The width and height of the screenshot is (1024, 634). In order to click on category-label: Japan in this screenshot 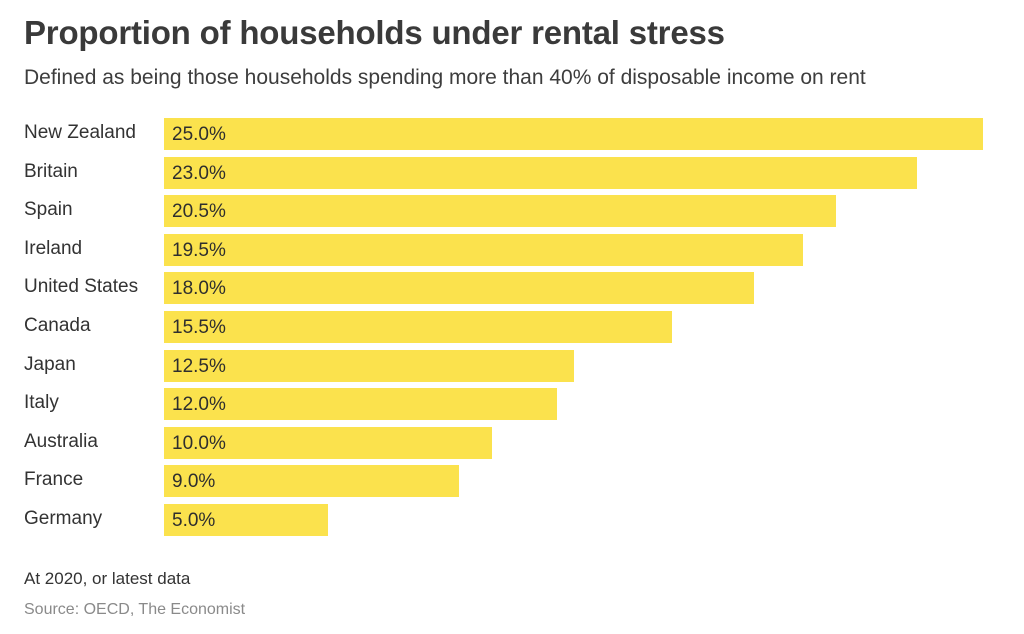, I will do `click(50, 364)`.